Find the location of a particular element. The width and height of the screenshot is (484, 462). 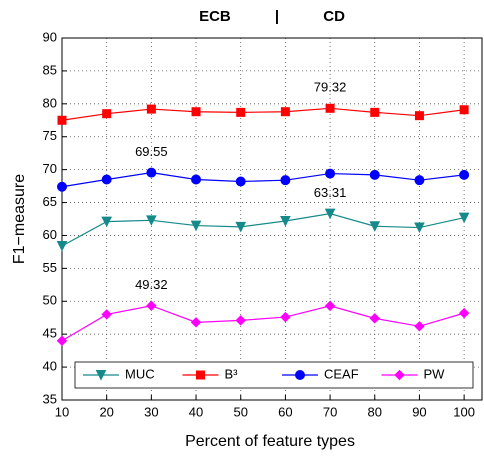

legend-label: MUC is located at coordinates (140, 373).